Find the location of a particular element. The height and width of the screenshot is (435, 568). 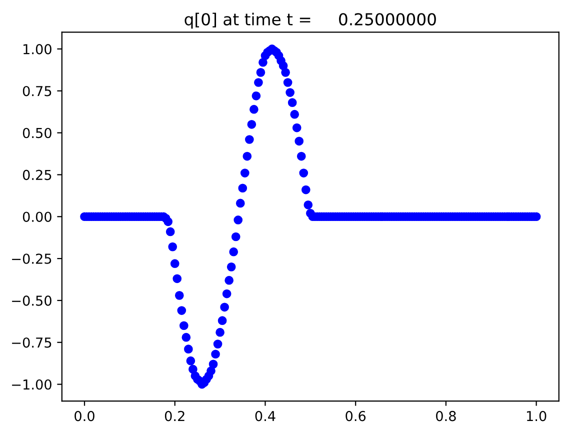

y-tick-label: 1.00 is located at coordinates (38, 49).